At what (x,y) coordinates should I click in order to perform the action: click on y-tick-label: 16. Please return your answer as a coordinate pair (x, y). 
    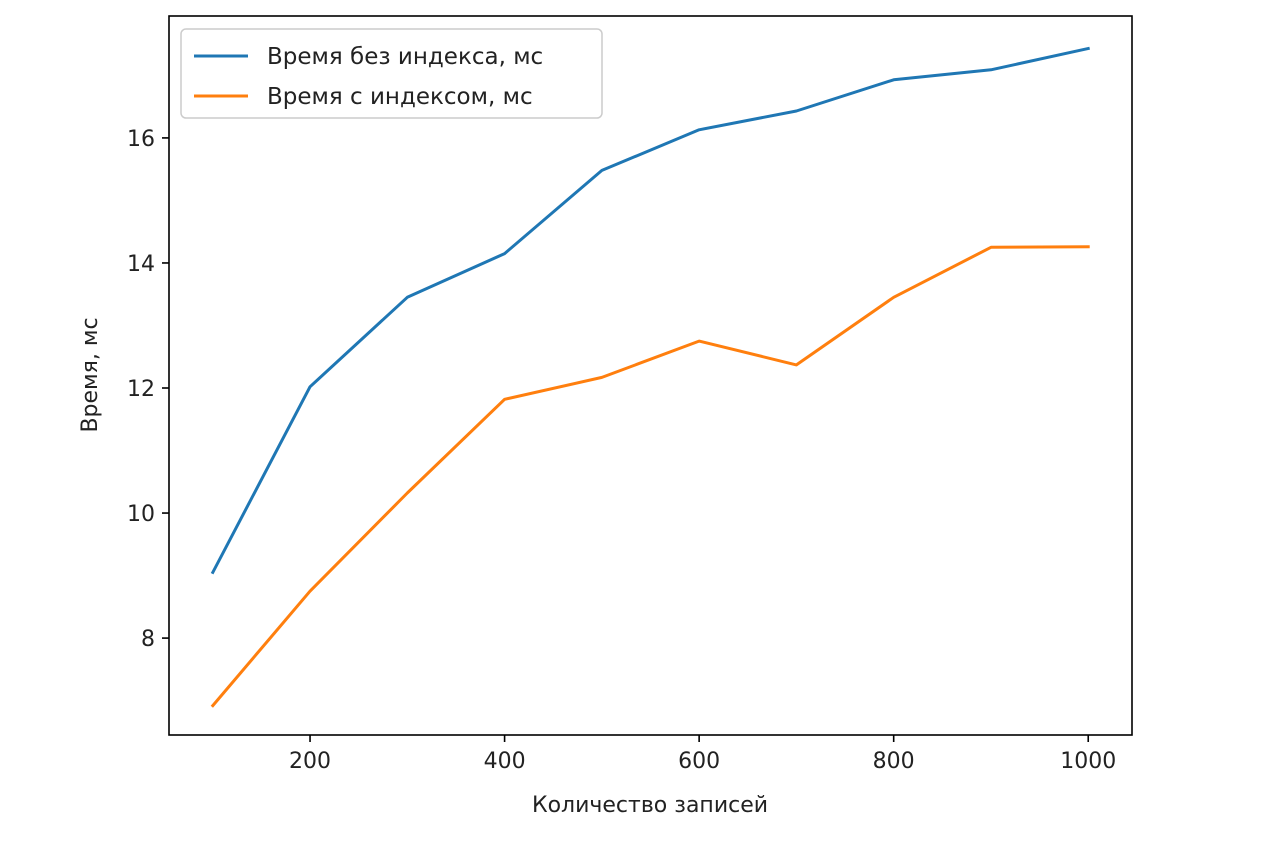
    Looking at the image, I should click on (141, 139).